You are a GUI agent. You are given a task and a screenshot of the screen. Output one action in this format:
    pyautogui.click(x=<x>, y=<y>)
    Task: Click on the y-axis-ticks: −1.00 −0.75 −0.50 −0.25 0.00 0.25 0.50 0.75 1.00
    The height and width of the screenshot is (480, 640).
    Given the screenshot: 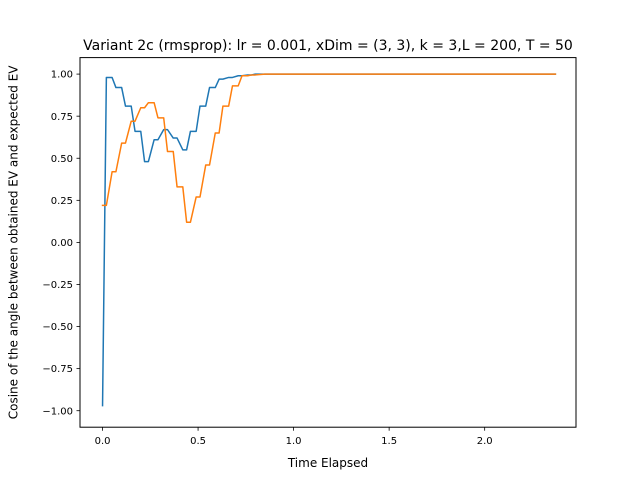 What is the action you would take?
    pyautogui.click(x=61, y=243)
    